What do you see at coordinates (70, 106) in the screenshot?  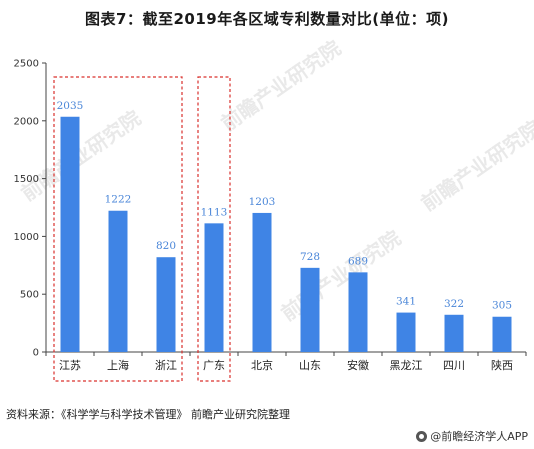 I see `data-label: 2035` at bounding box center [70, 106].